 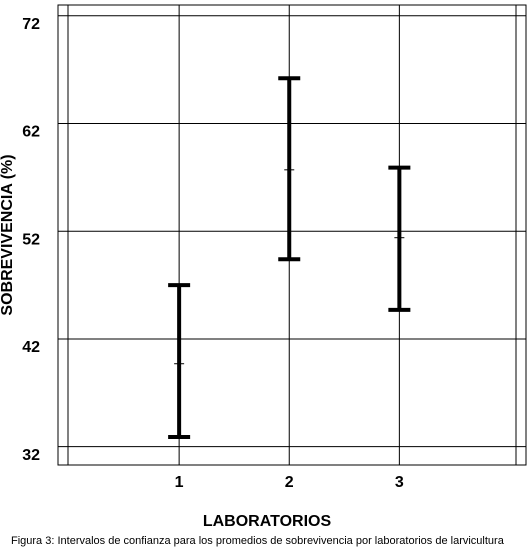 What do you see at coordinates (8, 234) in the screenshot?
I see `y-axis-label: SOBREVIVENCIA (%)` at bounding box center [8, 234].